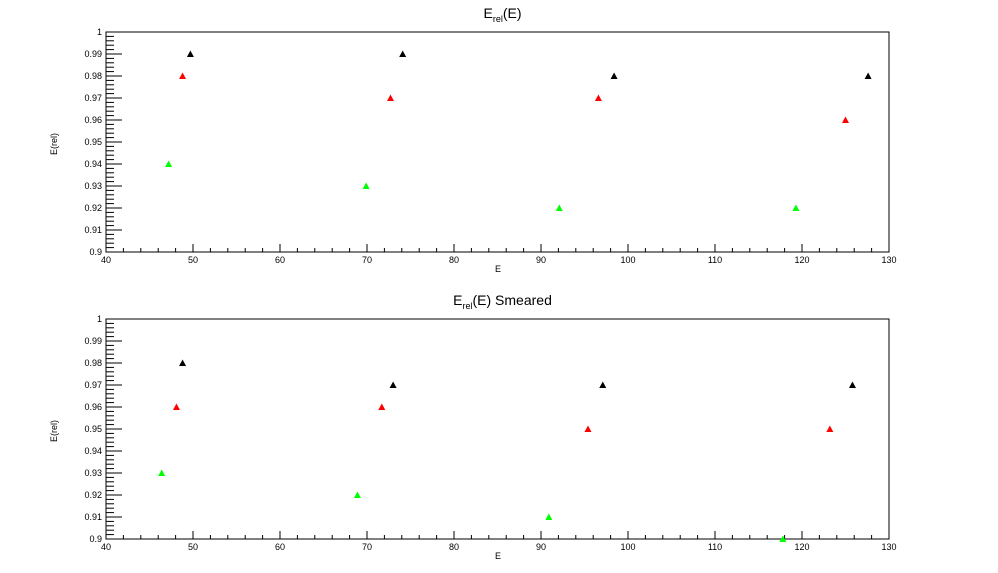 Image resolution: width=998 pixels, height=573 pixels. I want to click on chart-title: Erel(E), so click(502, 14).